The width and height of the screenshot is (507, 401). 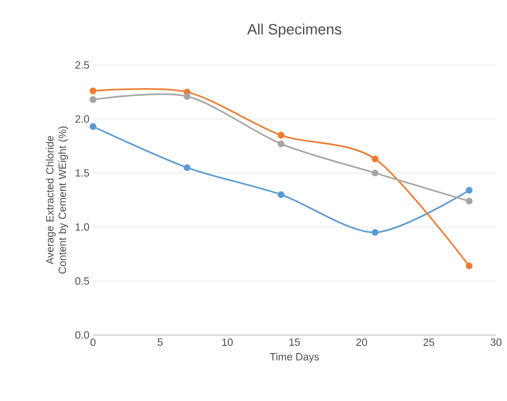 I want to click on x-tick-label: 30, so click(x=496, y=342).